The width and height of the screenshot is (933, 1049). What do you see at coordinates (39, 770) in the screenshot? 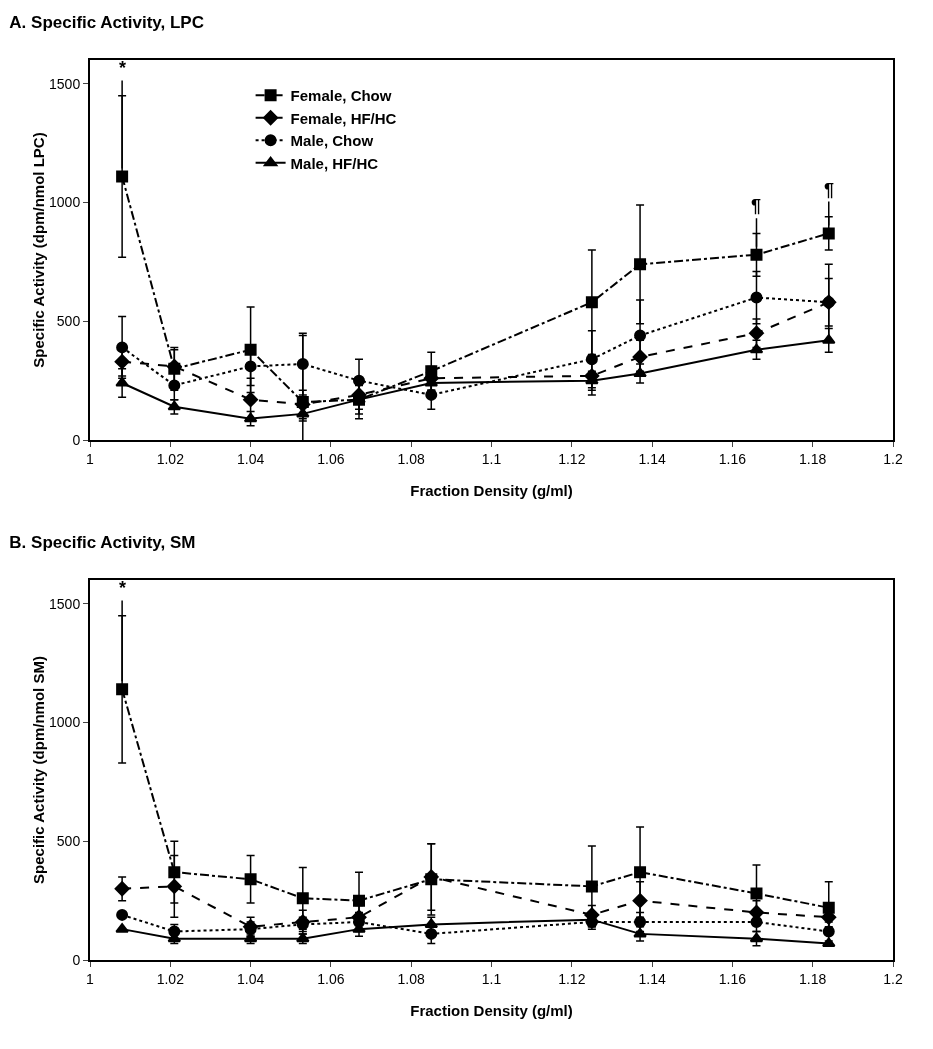
I see `y-axis-title: Specific Activity (dpm/nmol SM)` at bounding box center [39, 770].